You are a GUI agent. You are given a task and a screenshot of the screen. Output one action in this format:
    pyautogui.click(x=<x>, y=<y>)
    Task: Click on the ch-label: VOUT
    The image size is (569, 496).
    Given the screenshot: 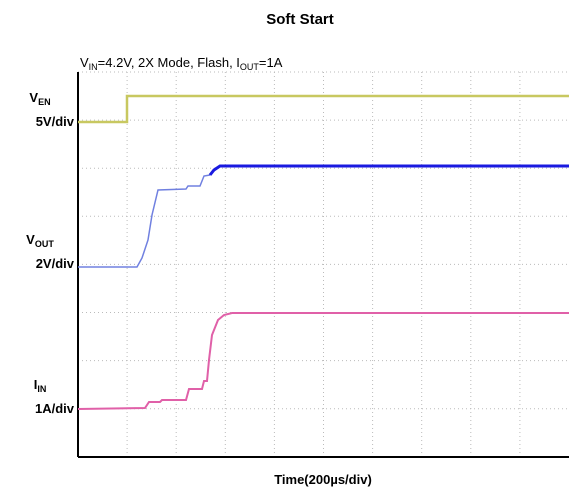 What is the action you would take?
    pyautogui.click(x=40, y=240)
    